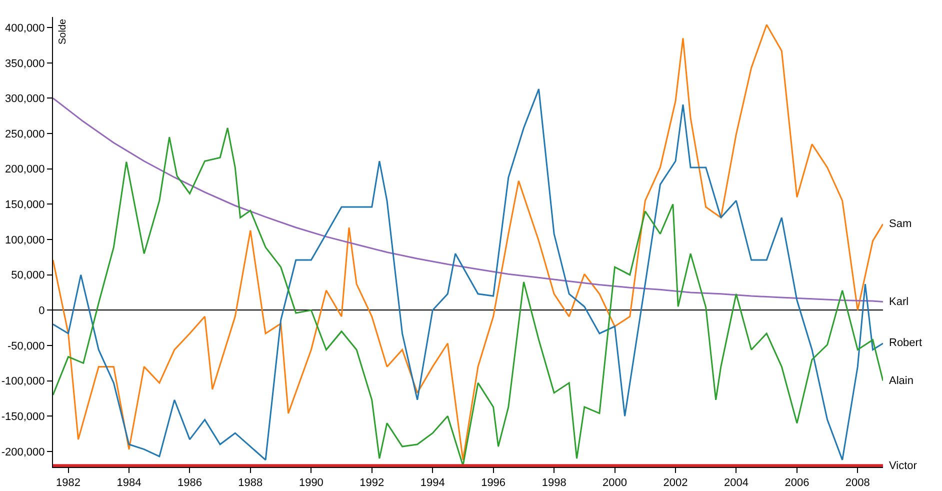 The image size is (942, 491). What do you see at coordinates (736, 483) in the screenshot?
I see `x-tick-label: 2004` at bounding box center [736, 483].